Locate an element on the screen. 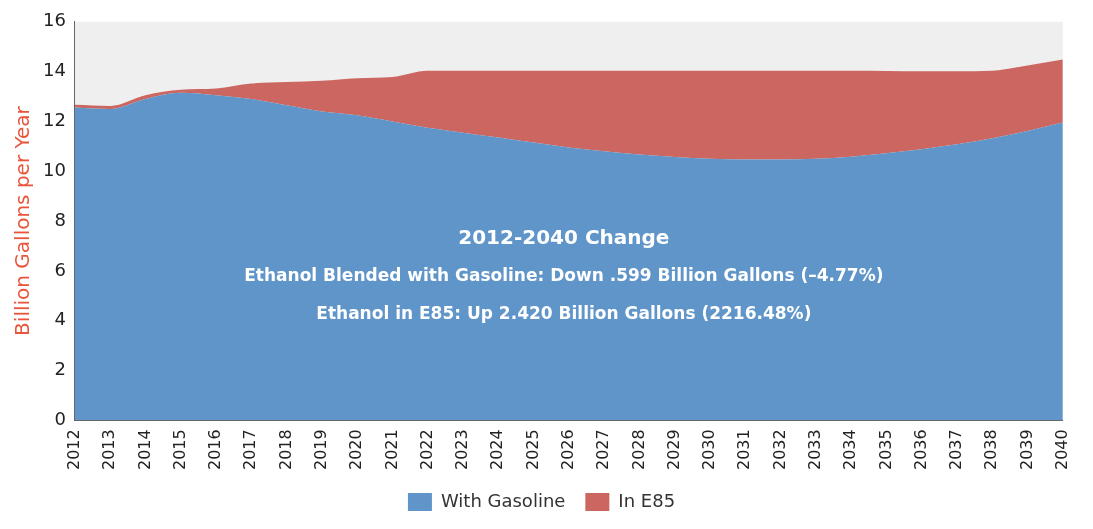 Image resolution: width=1093 pixels, height=529 pixels. x-tick-label: 2023 is located at coordinates (462, 449).